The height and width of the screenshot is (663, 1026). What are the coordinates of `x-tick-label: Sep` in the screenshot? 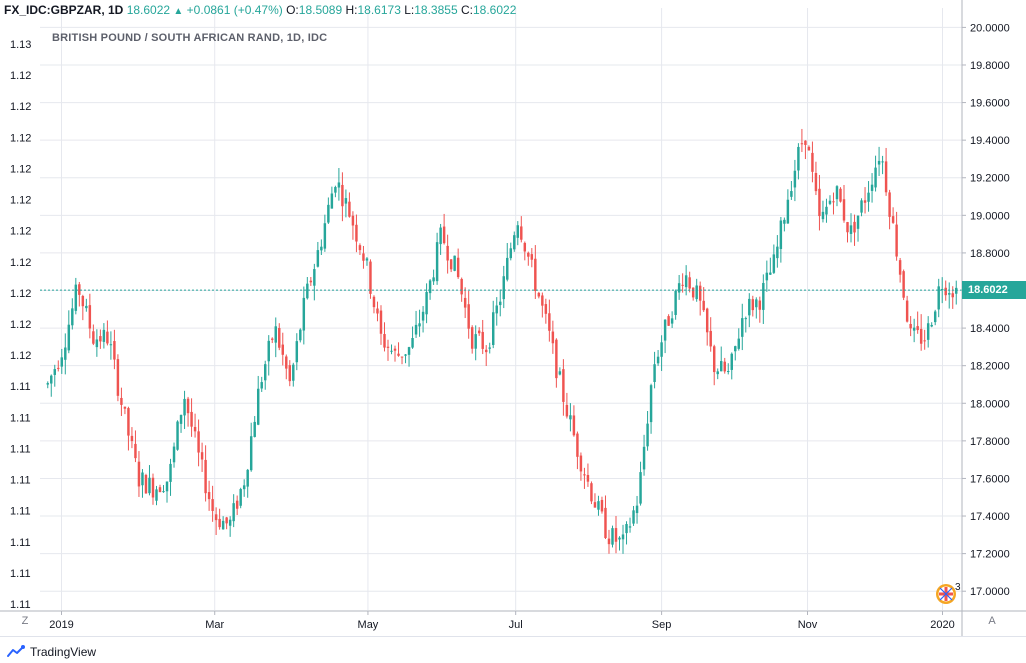 It's located at (662, 625).